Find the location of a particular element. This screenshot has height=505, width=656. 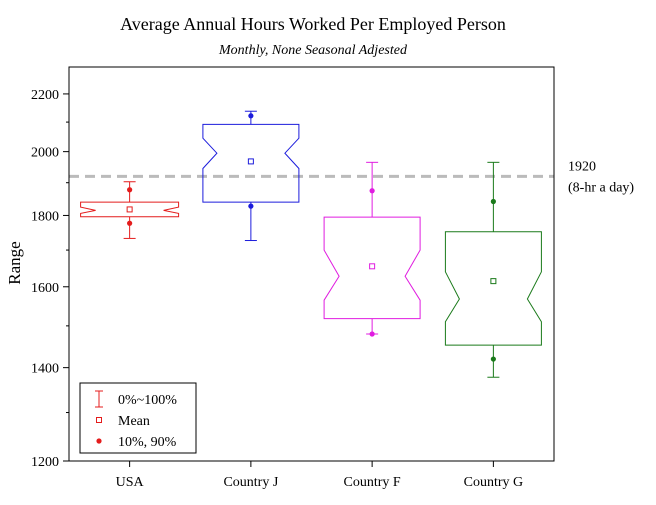

x-tick-label: USA is located at coordinates (130, 482).